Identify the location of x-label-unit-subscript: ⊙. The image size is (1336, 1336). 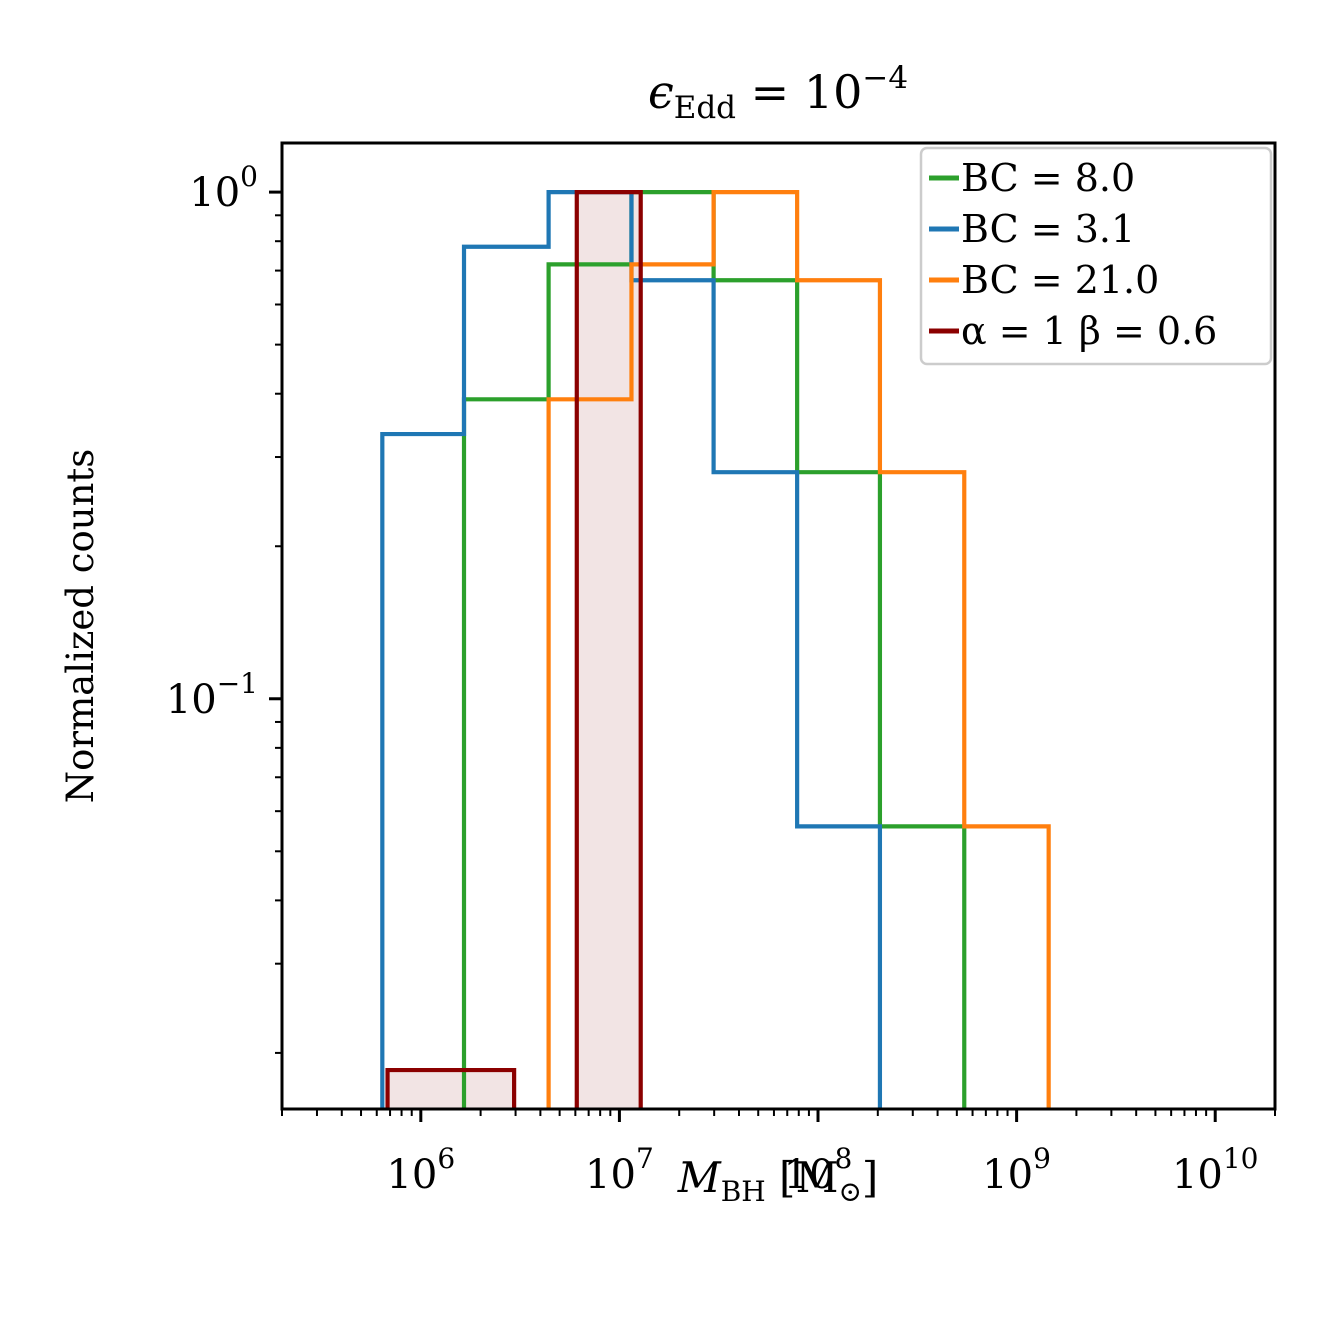
(849, 1191).